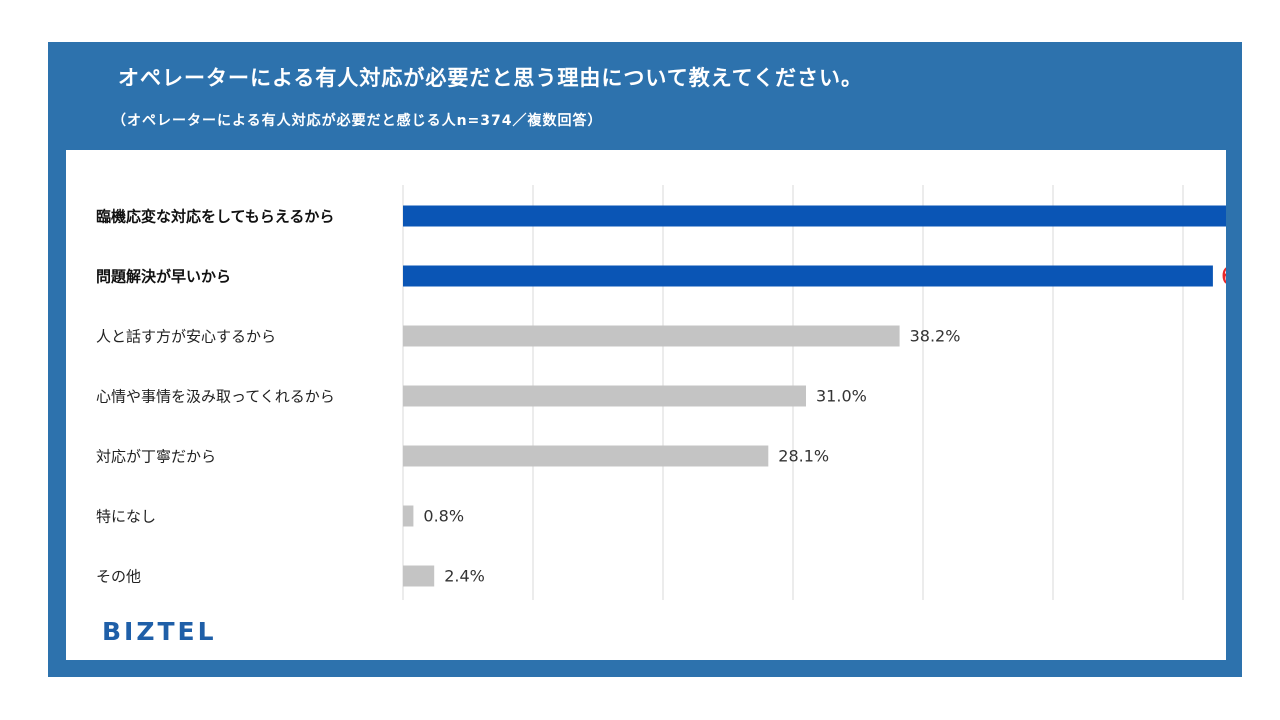  What do you see at coordinates (119, 576) in the screenshot?
I see `category-label: その他` at bounding box center [119, 576].